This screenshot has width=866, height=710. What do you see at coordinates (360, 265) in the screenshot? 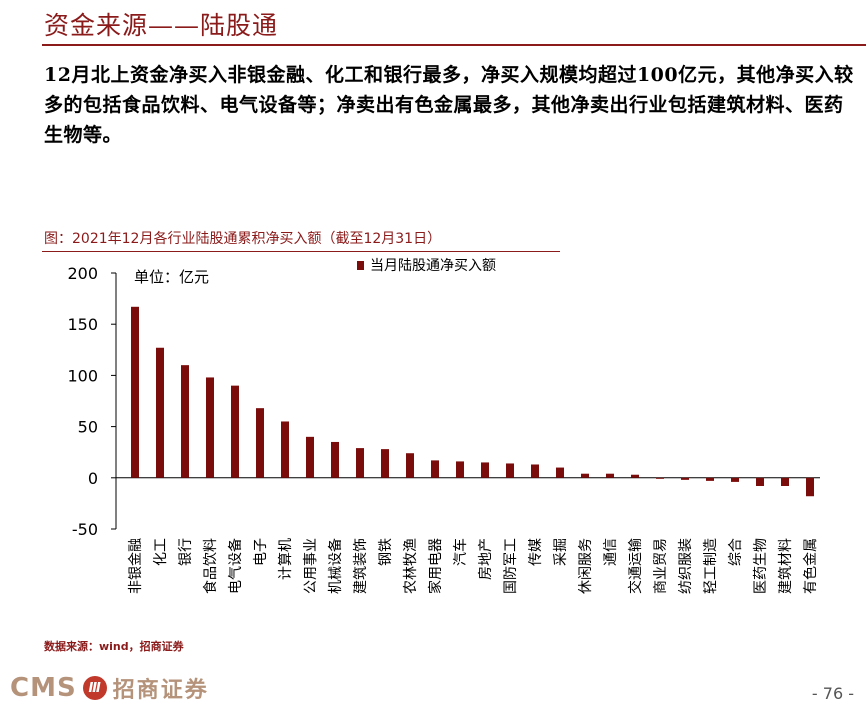
I see `legend-swatch` at bounding box center [360, 265].